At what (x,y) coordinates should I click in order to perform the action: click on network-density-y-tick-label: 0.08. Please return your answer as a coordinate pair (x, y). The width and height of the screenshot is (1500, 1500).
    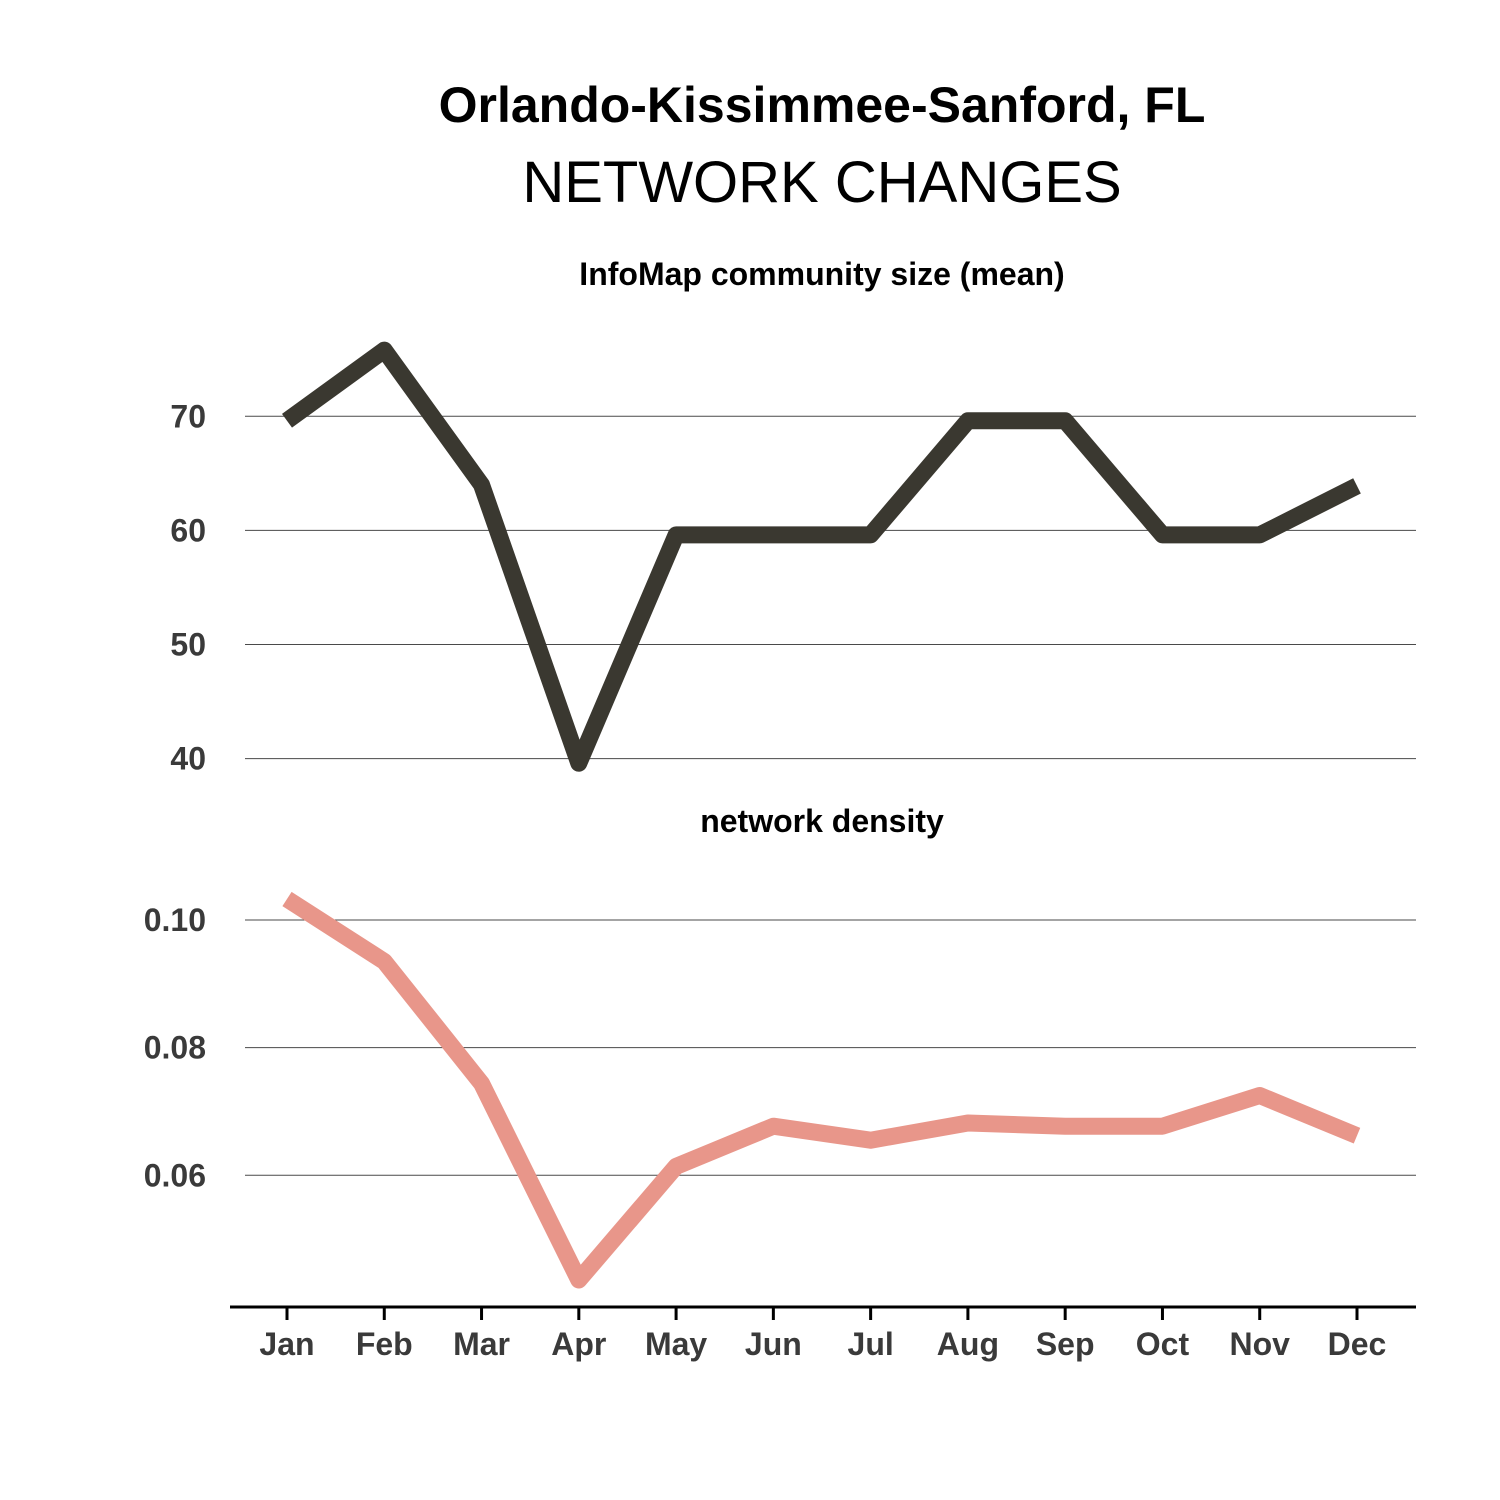
    Looking at the image, I should click on (175, 1048).